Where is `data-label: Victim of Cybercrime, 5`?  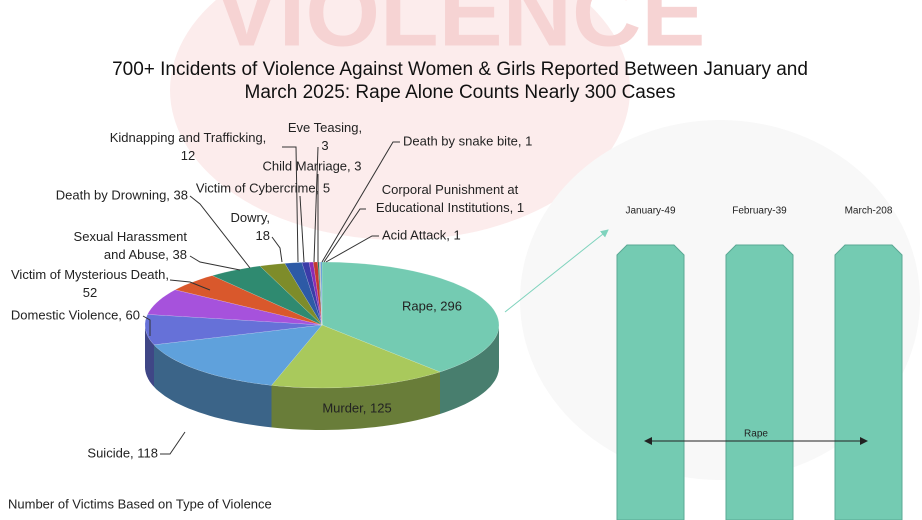 data-label: Victim of Cybercrime, 5 is located at coordinates (263, 187).